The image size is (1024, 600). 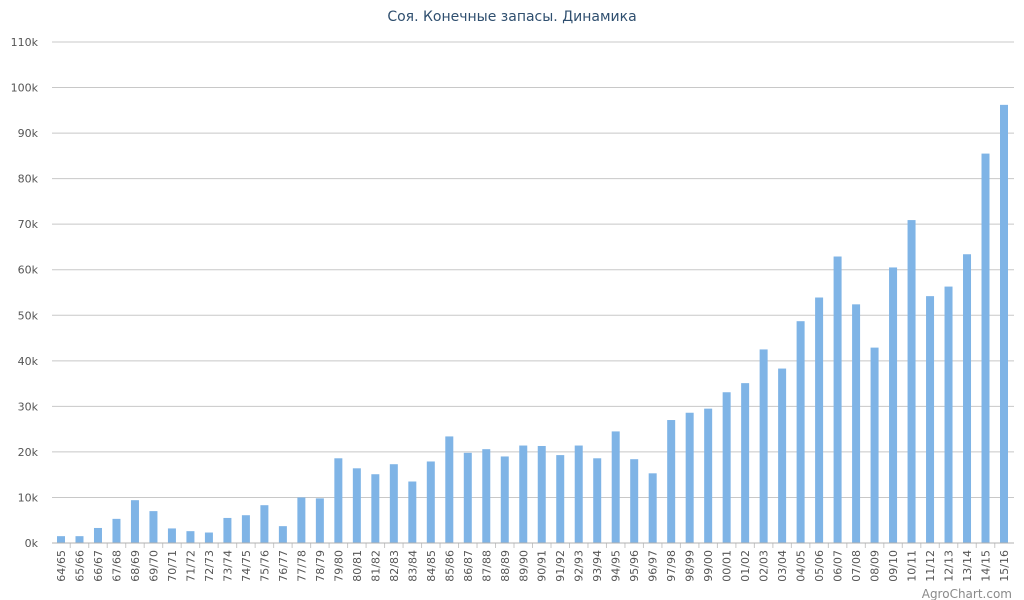 I want to click on x-tick-label: 67/68, so click(x=116, y=566).